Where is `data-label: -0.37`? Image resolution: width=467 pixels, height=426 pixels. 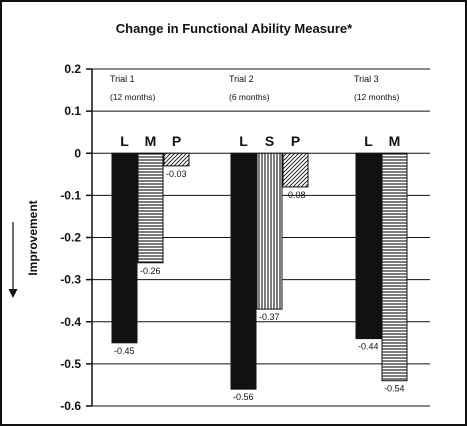 data-label: -0.37 is located at coordinates (269, 317).